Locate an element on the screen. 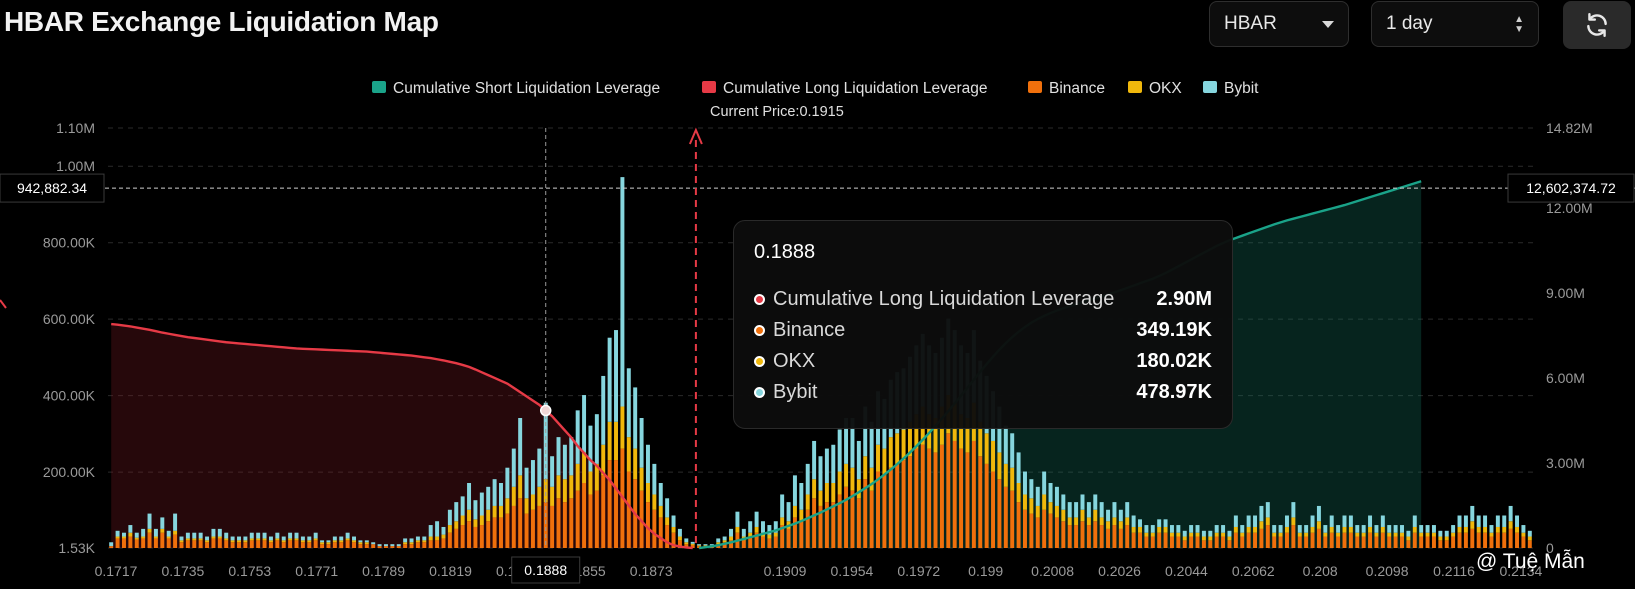 This screenshot has height=589, width=1635. tooltip-title: 0.1888 is located at coordinates (785, 252).